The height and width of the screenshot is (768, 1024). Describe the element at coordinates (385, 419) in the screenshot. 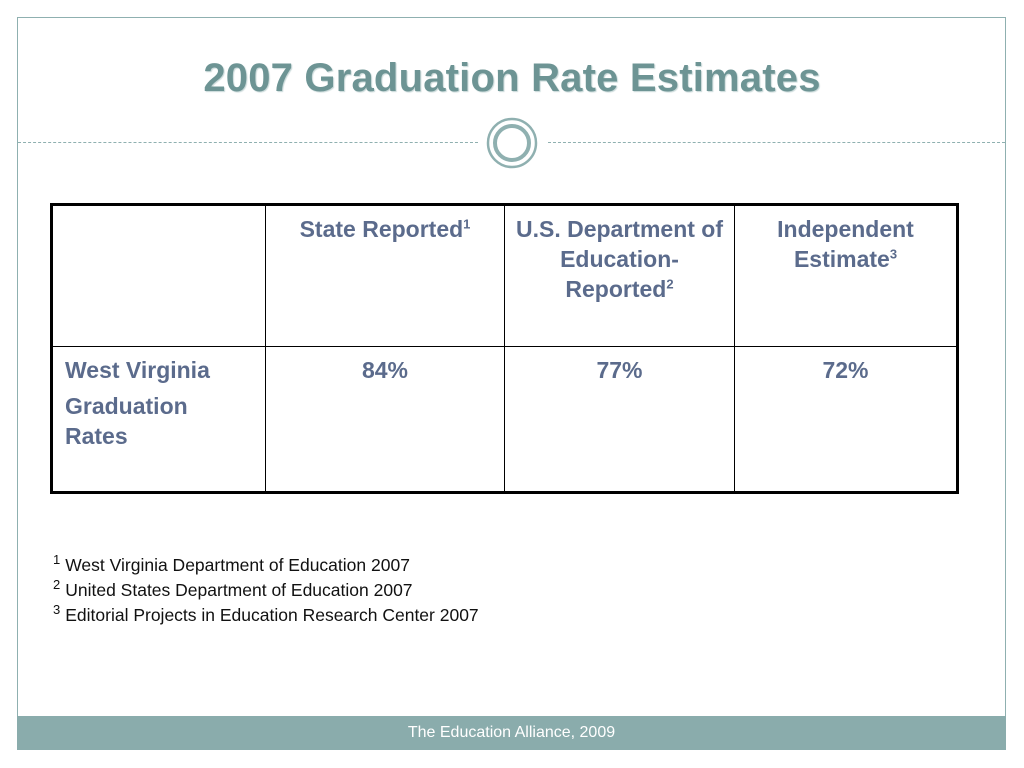

I see `value-state-reported: 84%` at that location.